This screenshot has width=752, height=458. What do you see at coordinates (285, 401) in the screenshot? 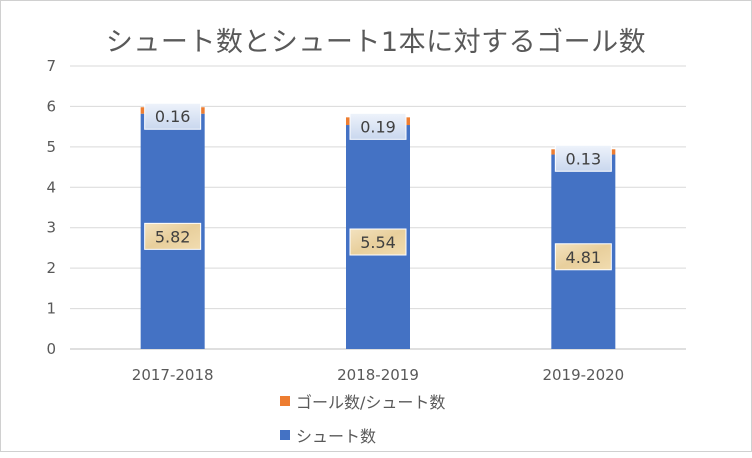
I see `legend-swatch-goal-rate` at bounding box center [285, 401].